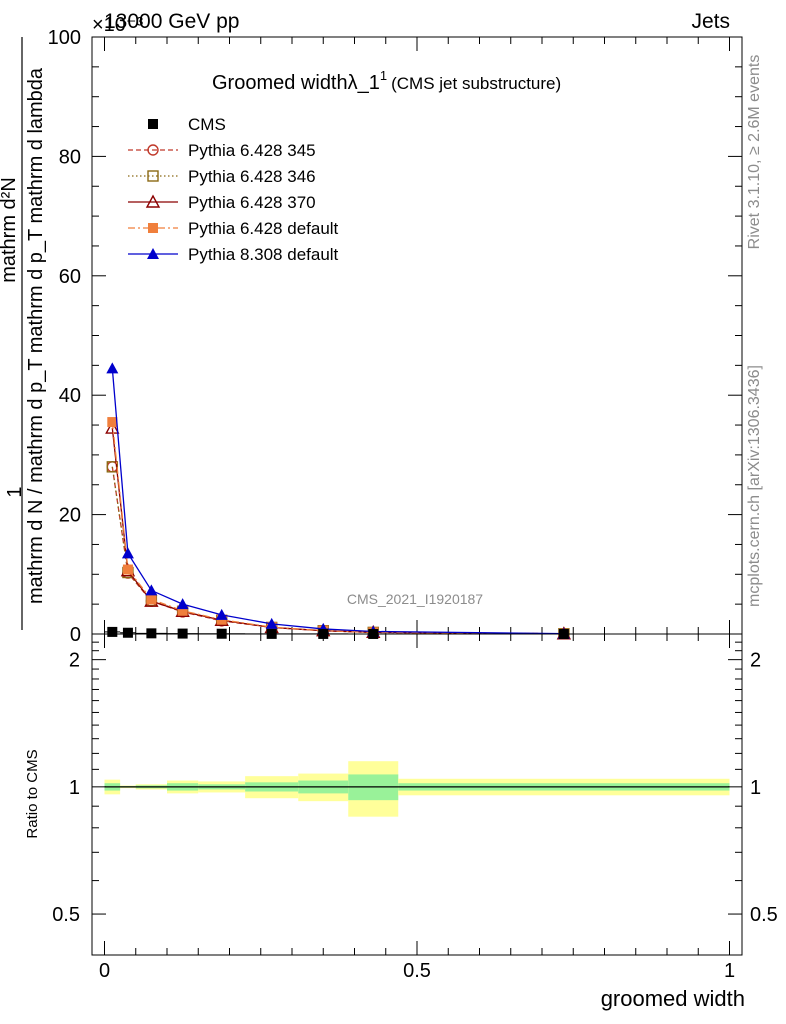 Image resolution: width=786 pixels, height=1024 pixels. I want to click on exponent-label: ×10⁻³, so click(117, 25).